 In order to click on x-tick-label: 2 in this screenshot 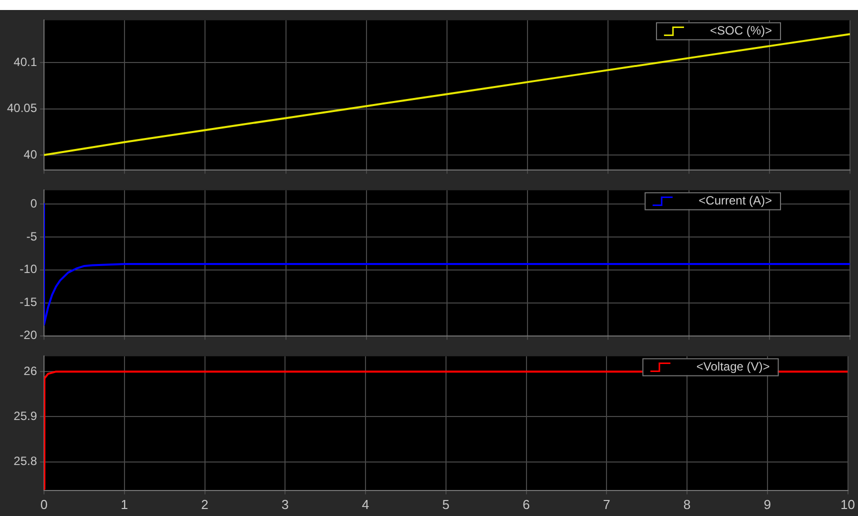, I will do `click(204, 504)`.